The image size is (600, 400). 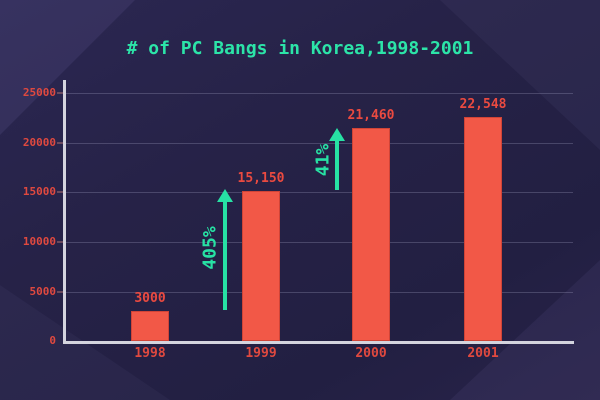 What do you see at coordinates (371, 116) in the screenshot?
I see `value-label-2000: 21,460` at bounding box center [371, 116].